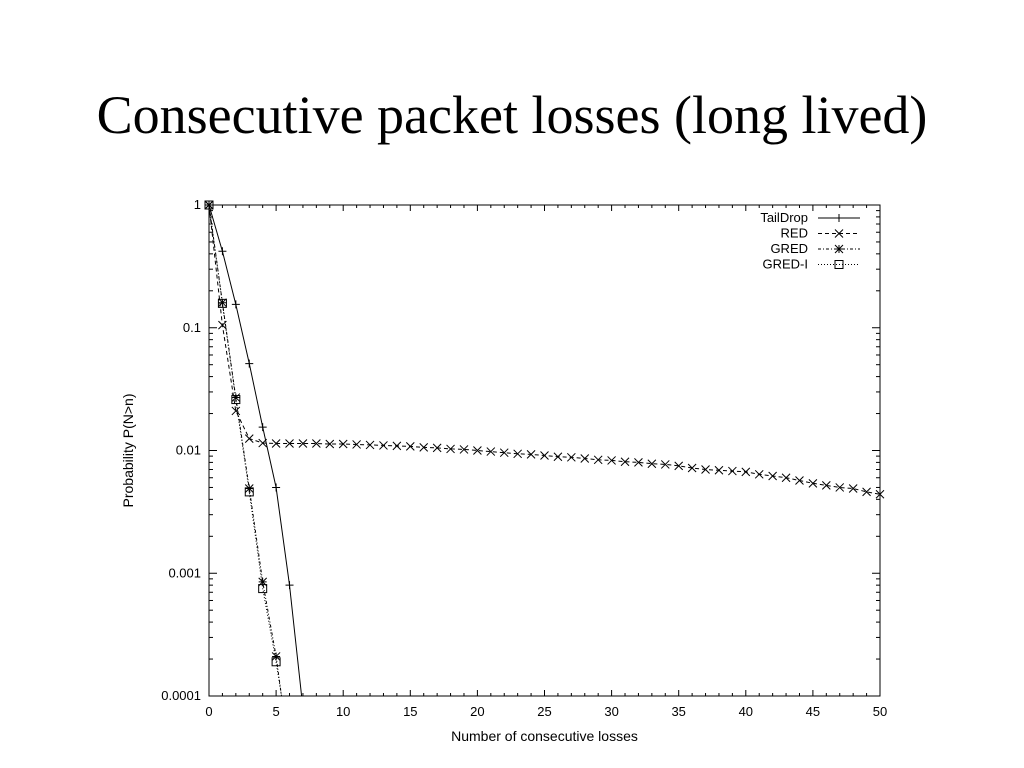 The height and width of the screenshot is (768, 1024). Describe the element at coordinates (746, 711) in the screenshot. I see `x-tick-label: 40` at that location.